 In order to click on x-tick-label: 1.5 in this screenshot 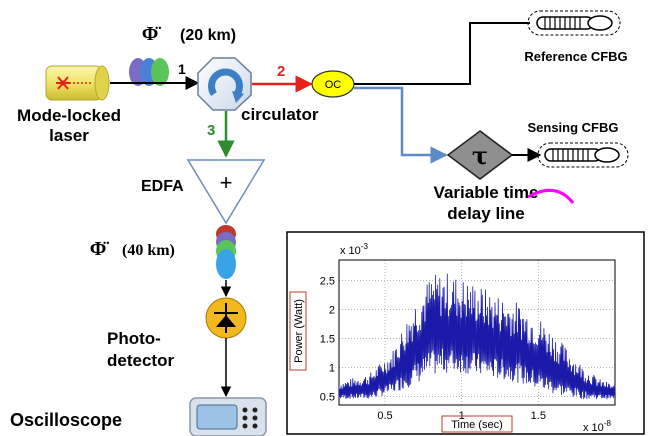, I will do `click(538, 416)`.